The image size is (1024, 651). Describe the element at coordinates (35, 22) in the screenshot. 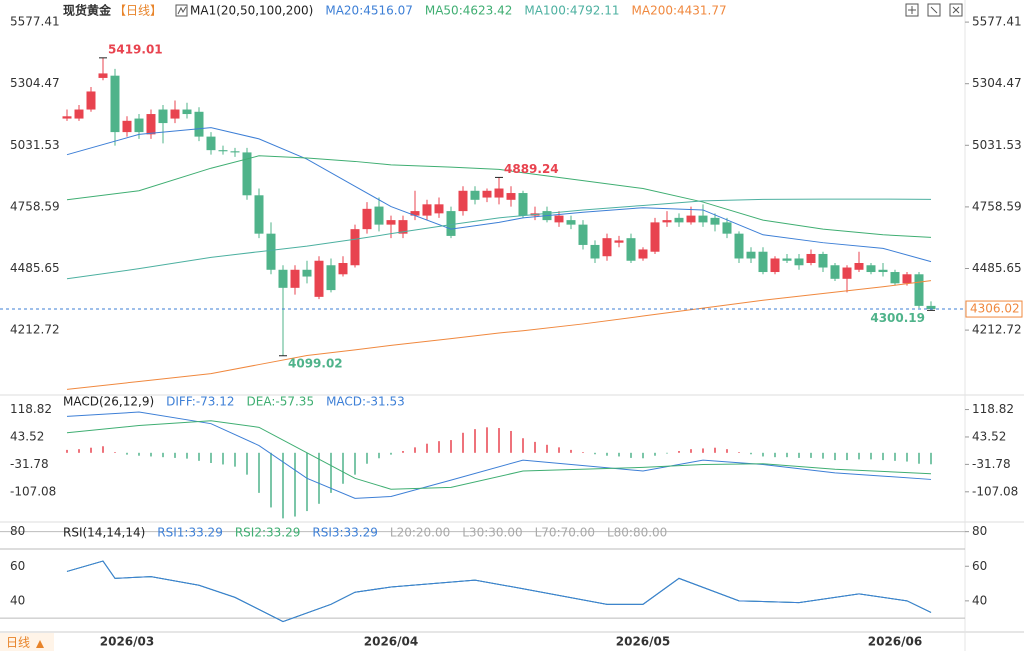

I see `y-tick-label: 5577.41` at that location.